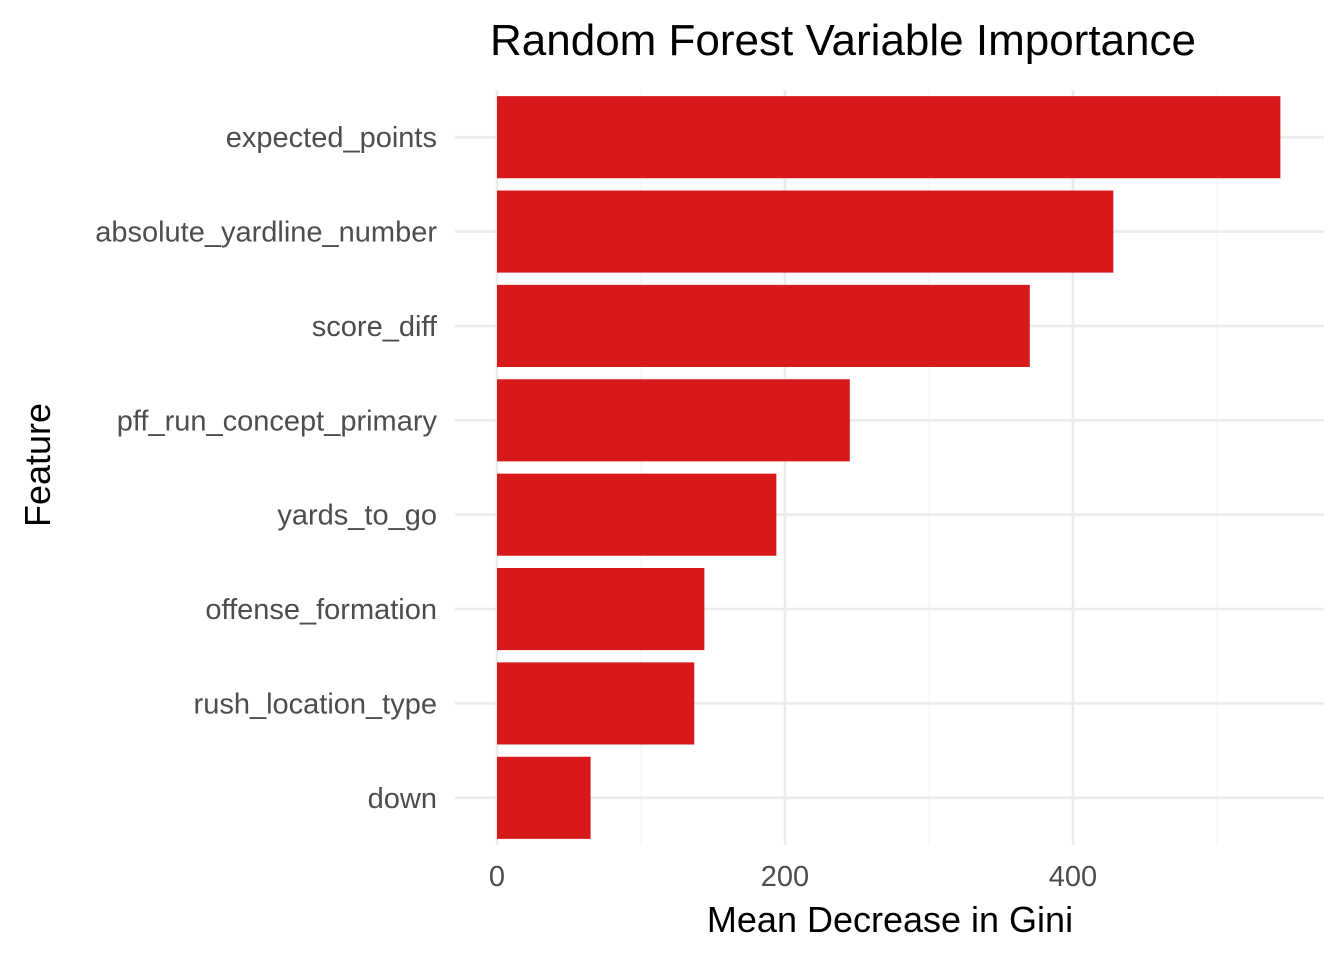  What do you see at coordinates (321, 610) in the screenshot?
I see `y-tick-label: offense_formation` at bounding box center [321, 610].